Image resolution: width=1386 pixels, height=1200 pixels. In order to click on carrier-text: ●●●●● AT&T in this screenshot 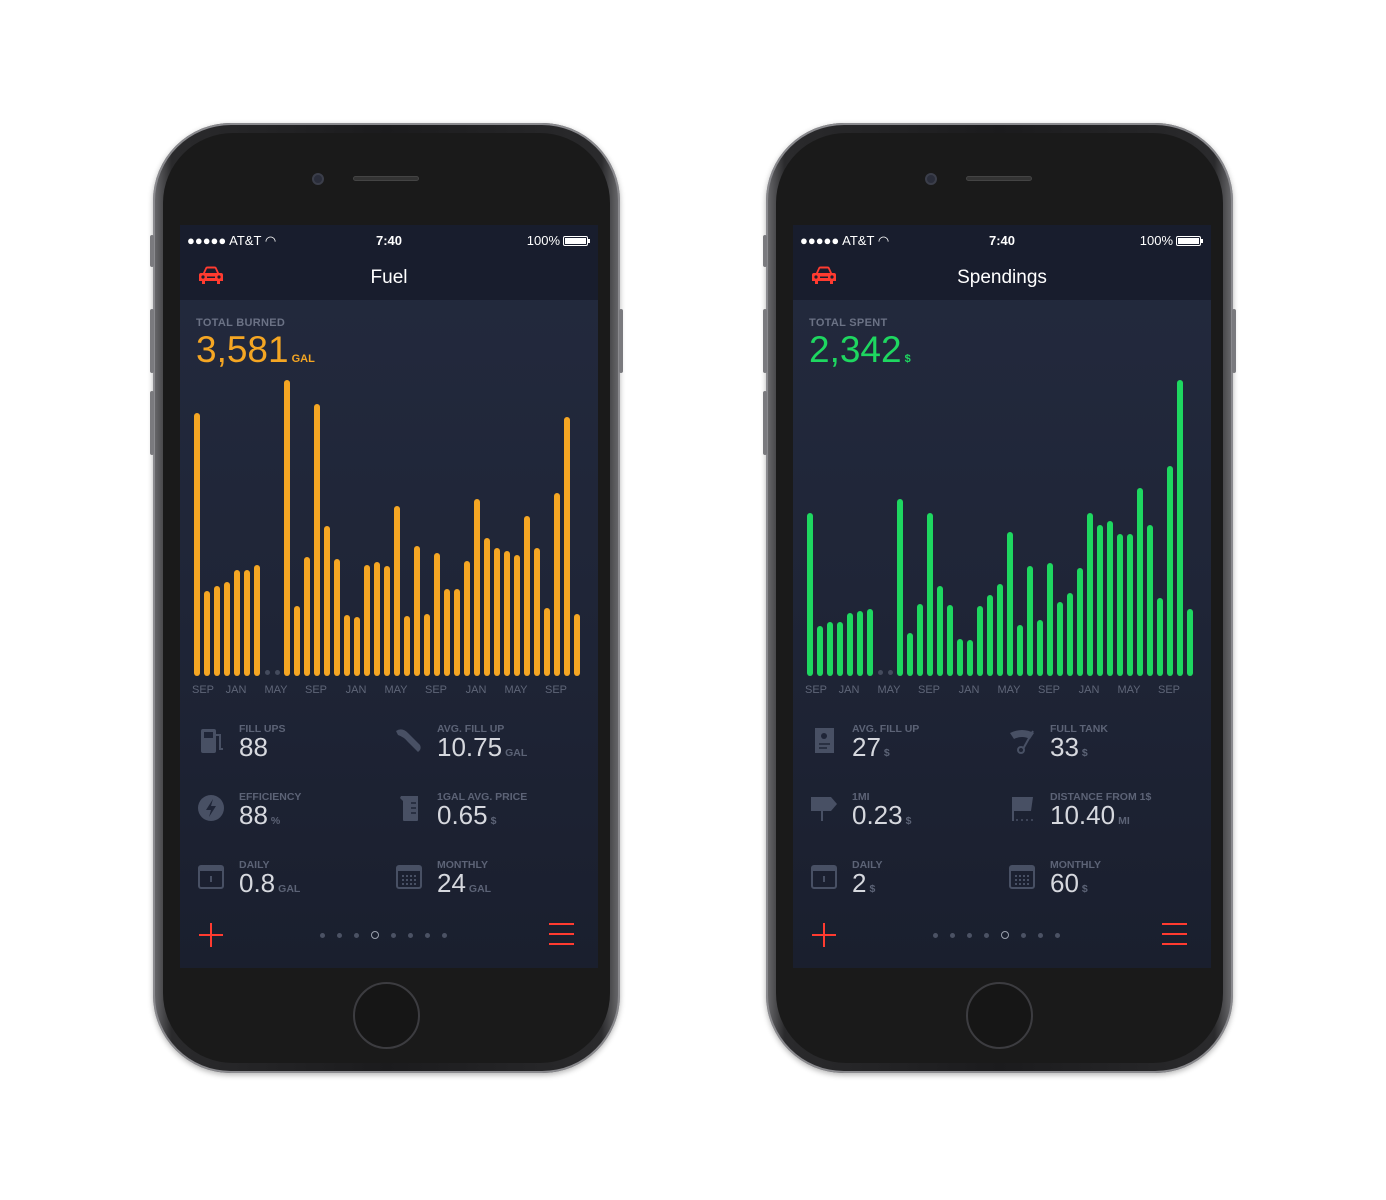, I will do `click(224, 240)`.